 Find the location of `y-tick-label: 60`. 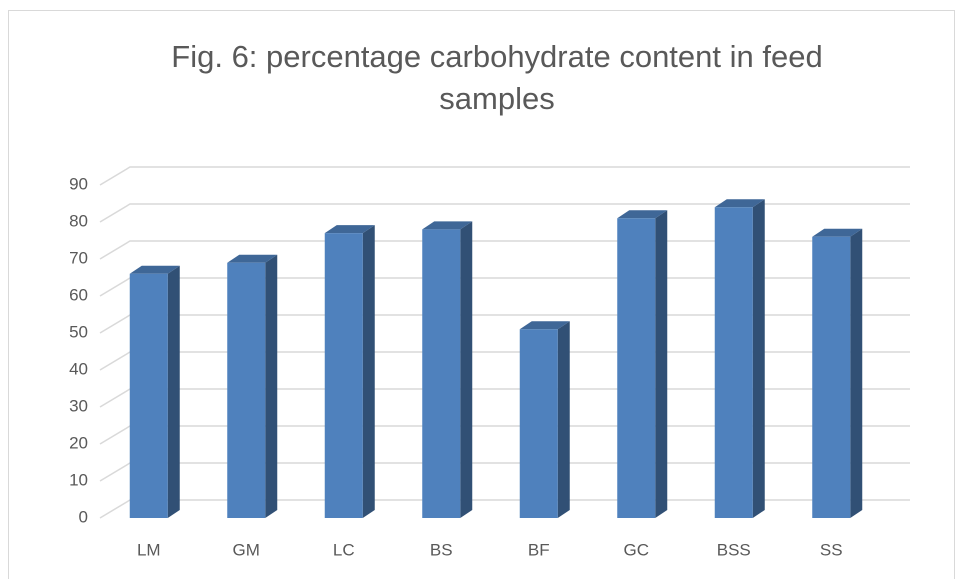

y-tick-label: 60 is located at coordinates (78, 294).